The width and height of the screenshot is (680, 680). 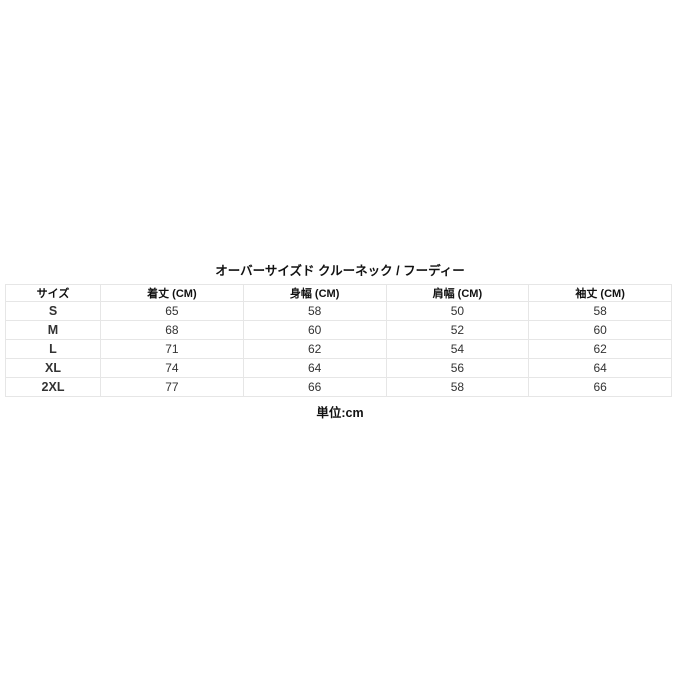 I want to click on table-row: M 68 60 52 60, so click(x=338, y=330).